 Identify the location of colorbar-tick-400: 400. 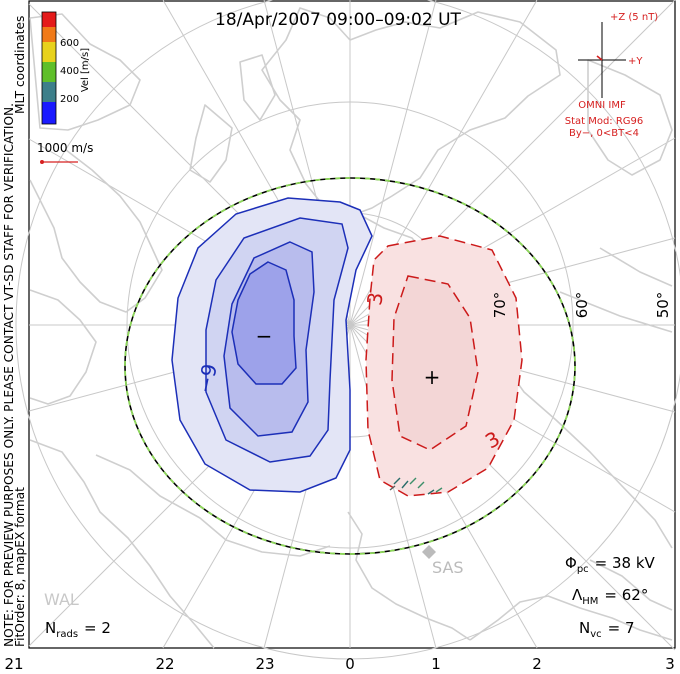
(69, 71).